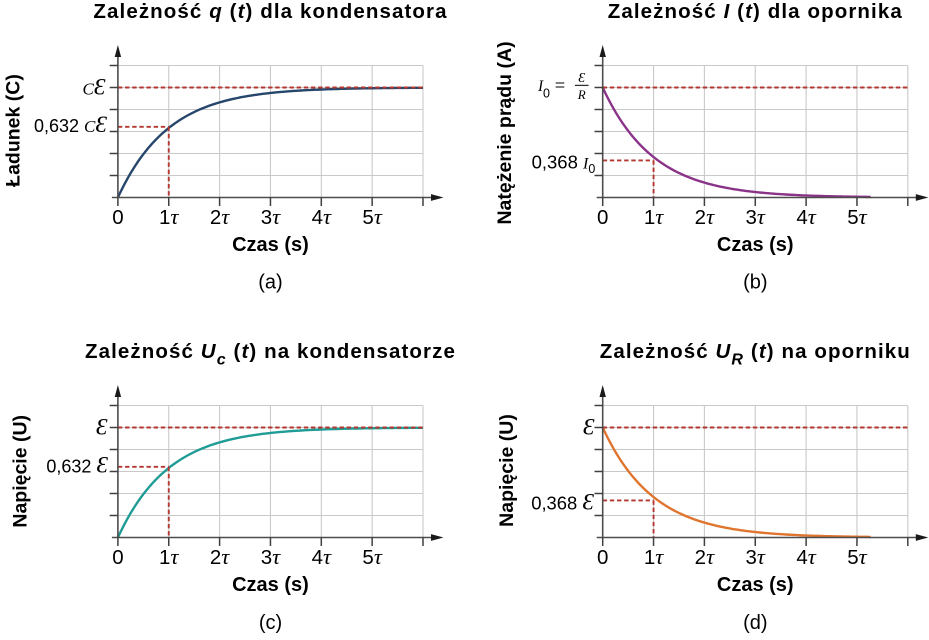 The image size is (929, 640). What do you see at coordinates (755, 11) in the screenshot?
I see `svg-text: Zależność I (t) dla opornika` at bounding box center [755, 11].